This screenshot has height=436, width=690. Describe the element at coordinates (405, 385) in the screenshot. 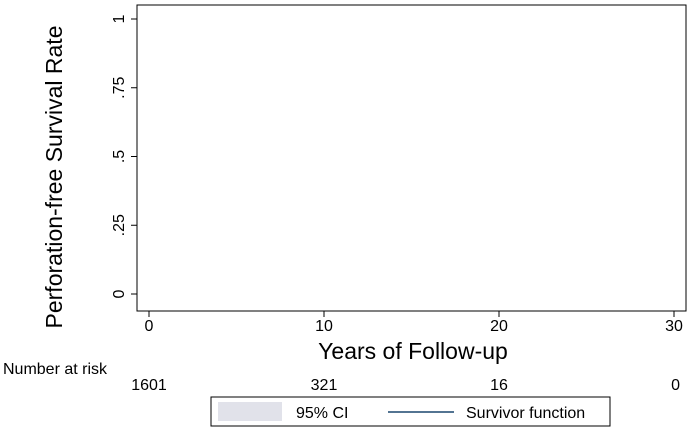

I see `risk-table: 1601 321 16 0` at that location.